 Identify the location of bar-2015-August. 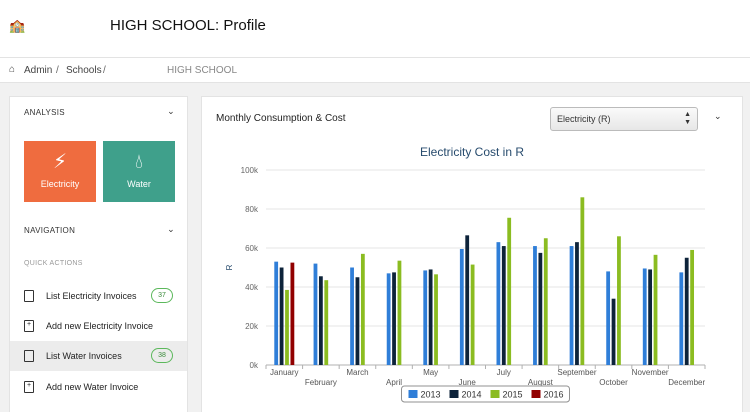
(545, 301).